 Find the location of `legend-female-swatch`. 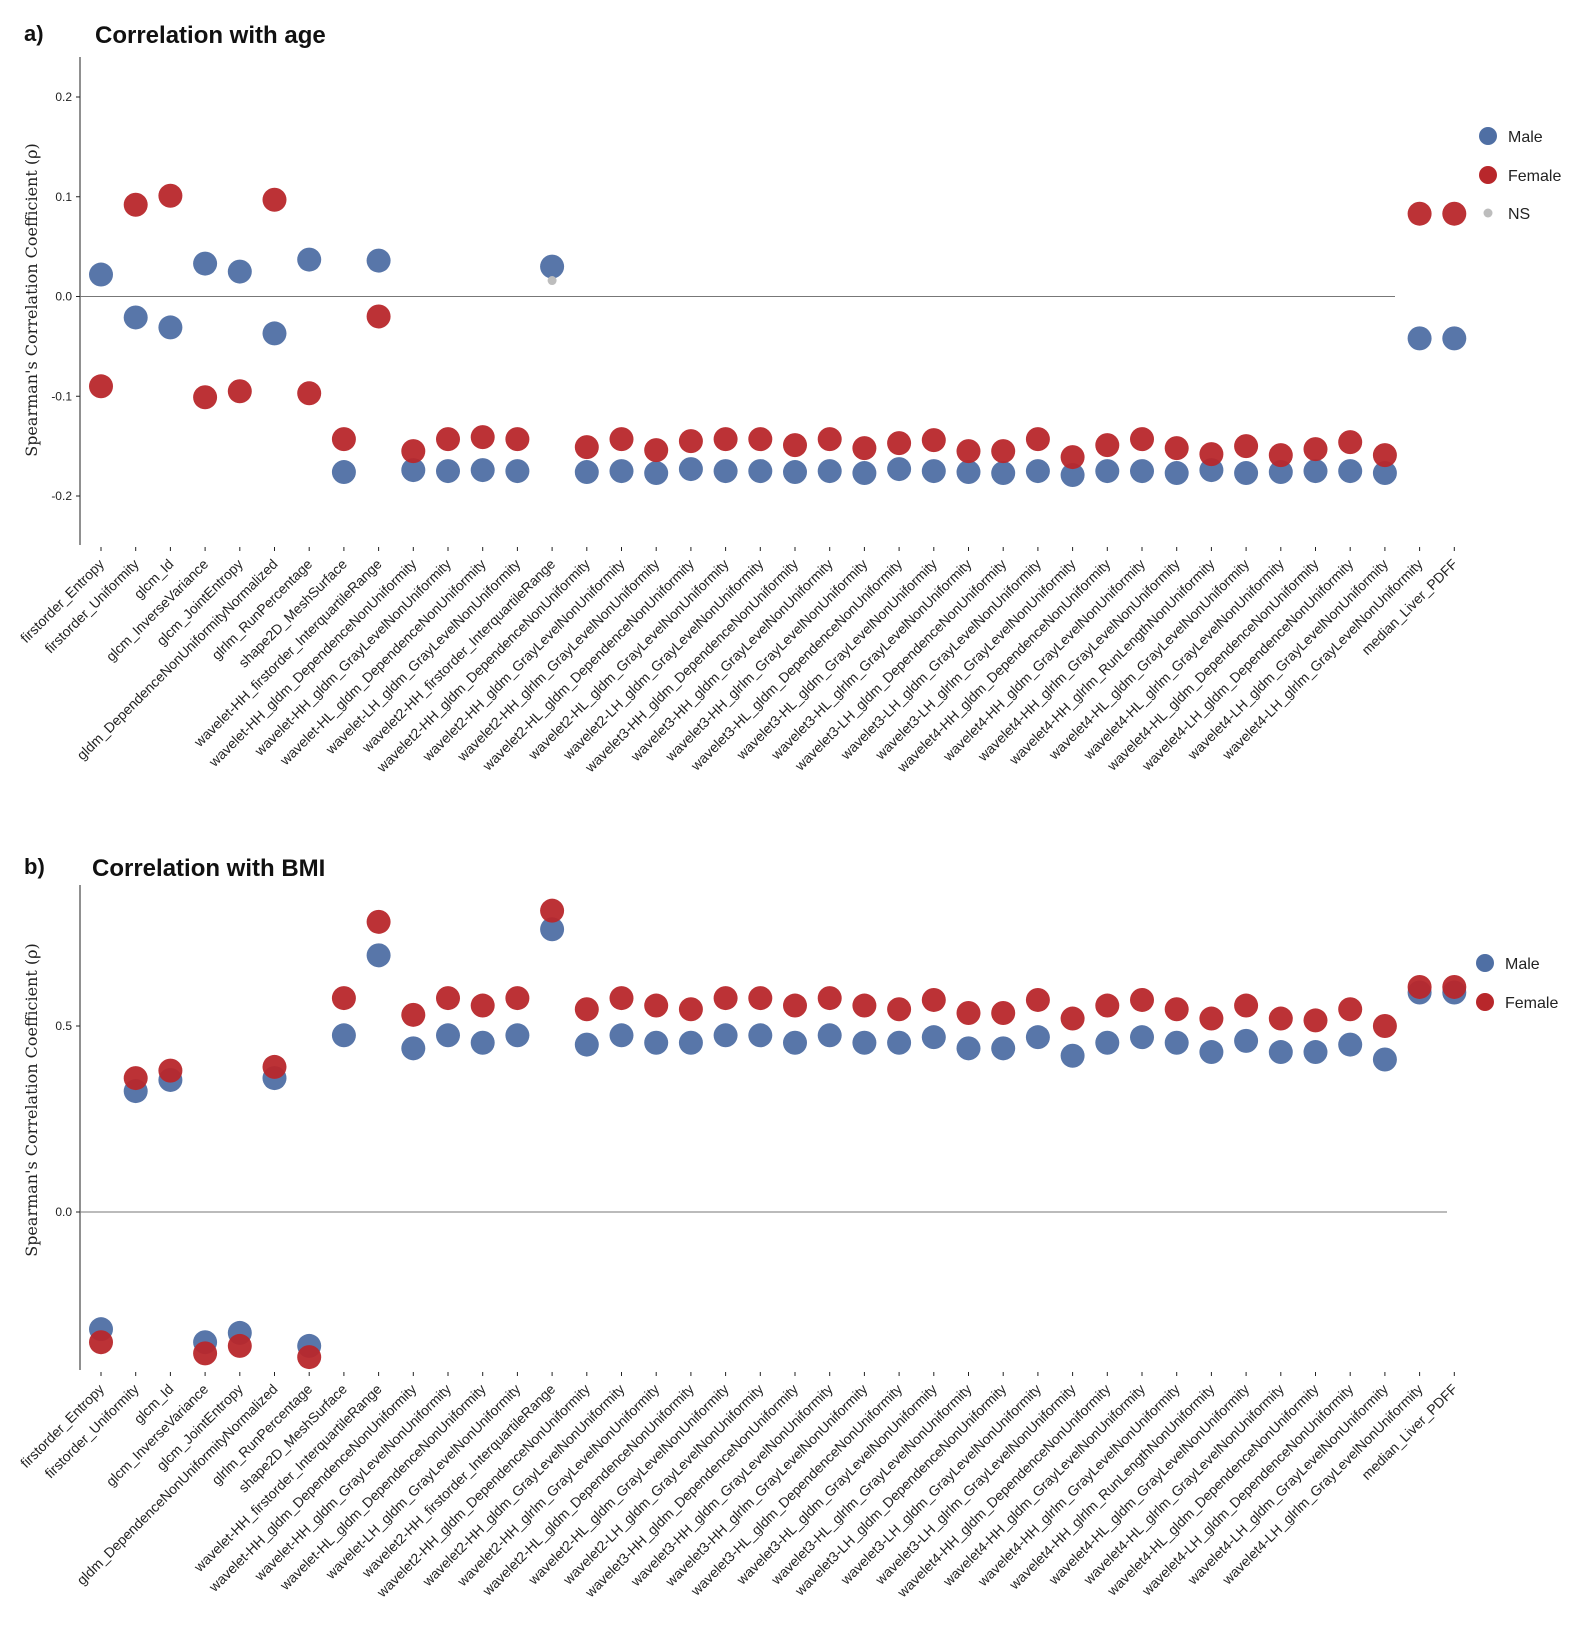

legend-female-swatch is located at coordinates (1485, 1002).